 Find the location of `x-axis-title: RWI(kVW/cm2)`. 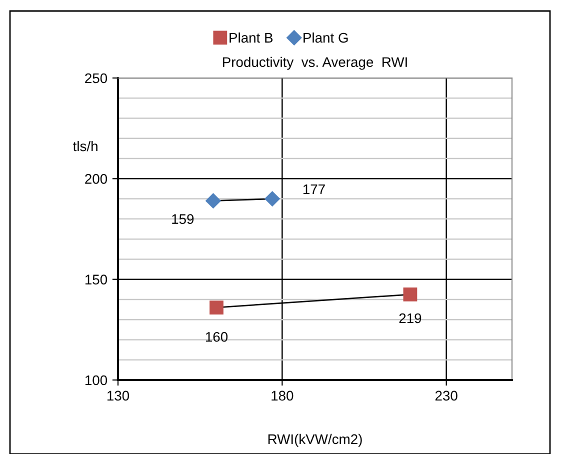

x-axis-title: RWI(kVW/cm2) is located at coordinates (315, 440).